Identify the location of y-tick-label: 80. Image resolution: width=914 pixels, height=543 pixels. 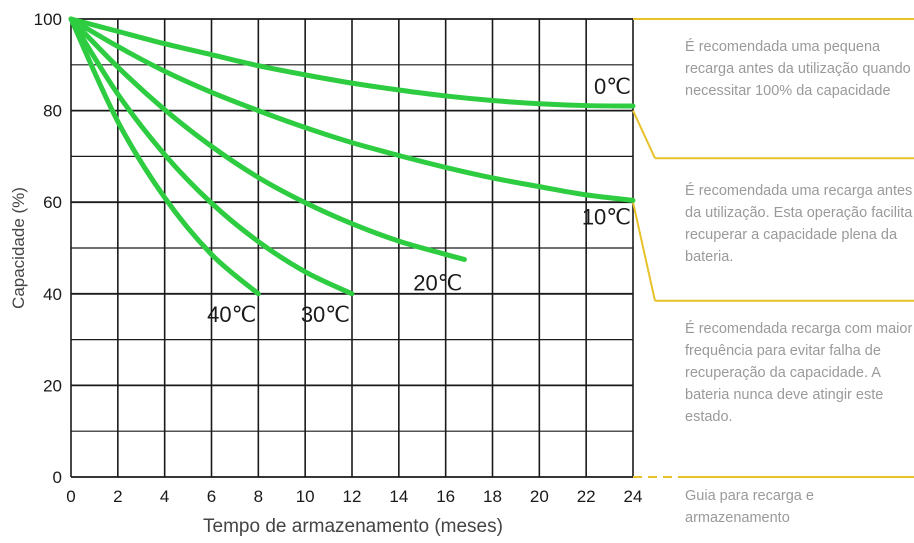
(52, 111).